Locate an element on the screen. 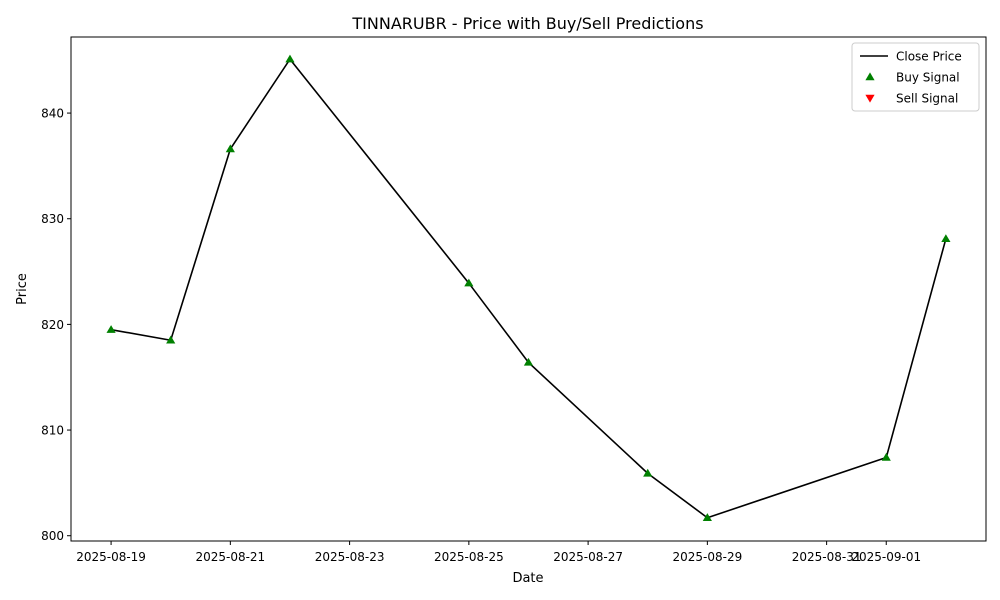 Image resolution: width=1000 pixels, height=600 pixels. y-axis-label: Price is located at coordinates (22, 289).